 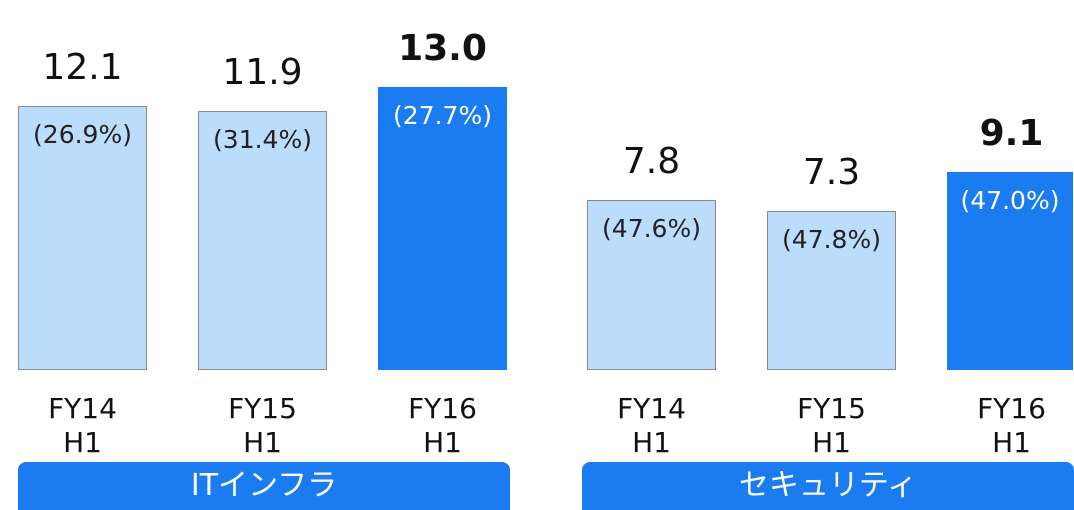 What do you see at coordinates (82, 68) in the screenshot?
I see `value-label: 12.1` at bounding box center [82, 68].